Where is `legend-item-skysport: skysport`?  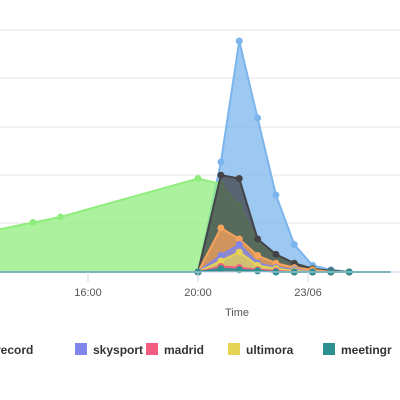
legend-item-skysport: skysport is located at coordinates (109, 350).